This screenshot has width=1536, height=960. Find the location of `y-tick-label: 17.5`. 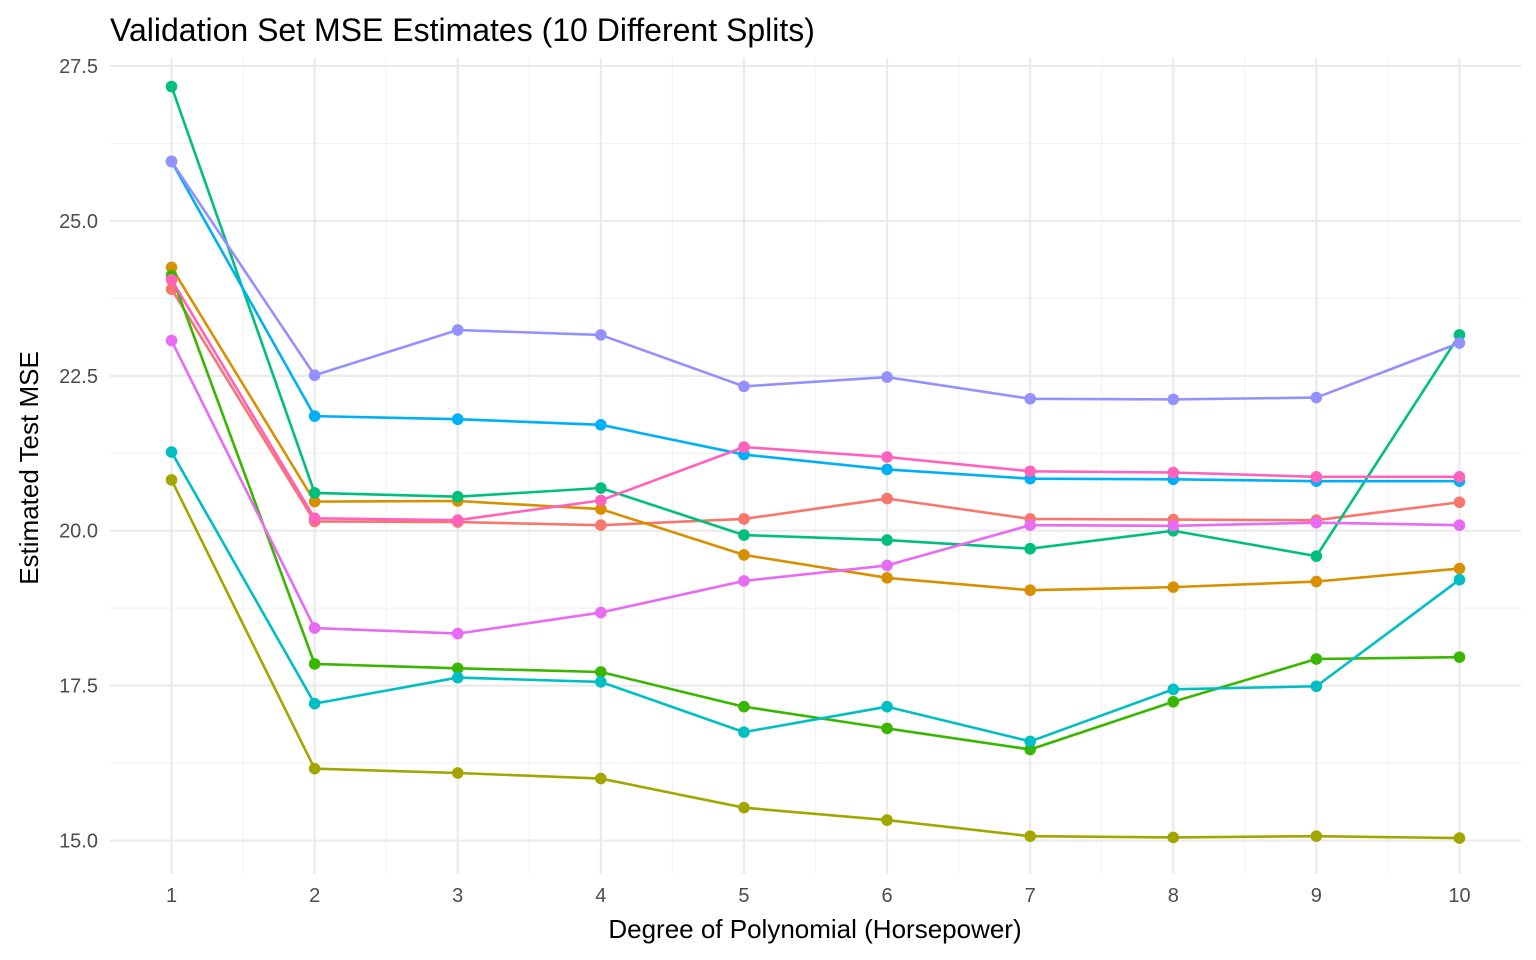

y-tick-label: 17.5 is located at coordinates (78, 687).